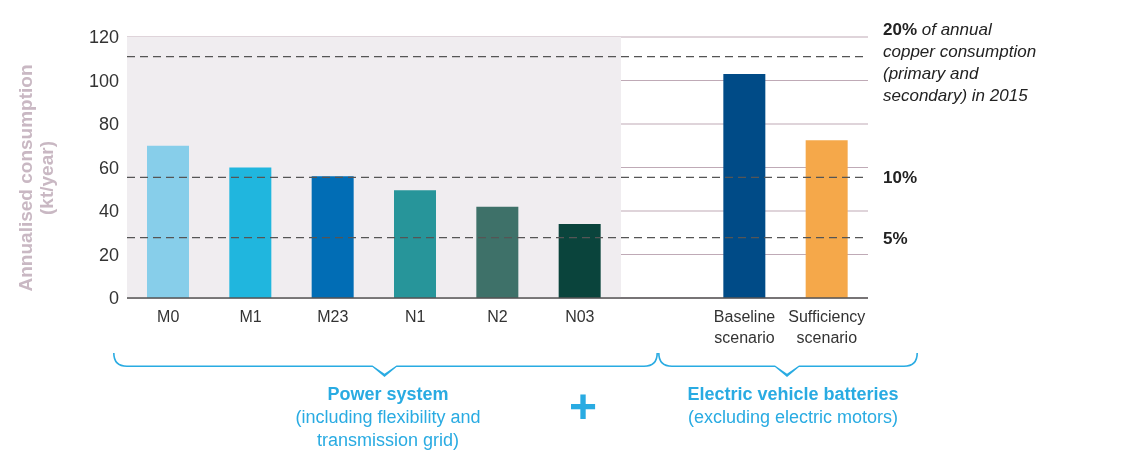  I want to click on text: 20% of annual copper consumption (primary and secondary) in 2015, so click(960, 62).